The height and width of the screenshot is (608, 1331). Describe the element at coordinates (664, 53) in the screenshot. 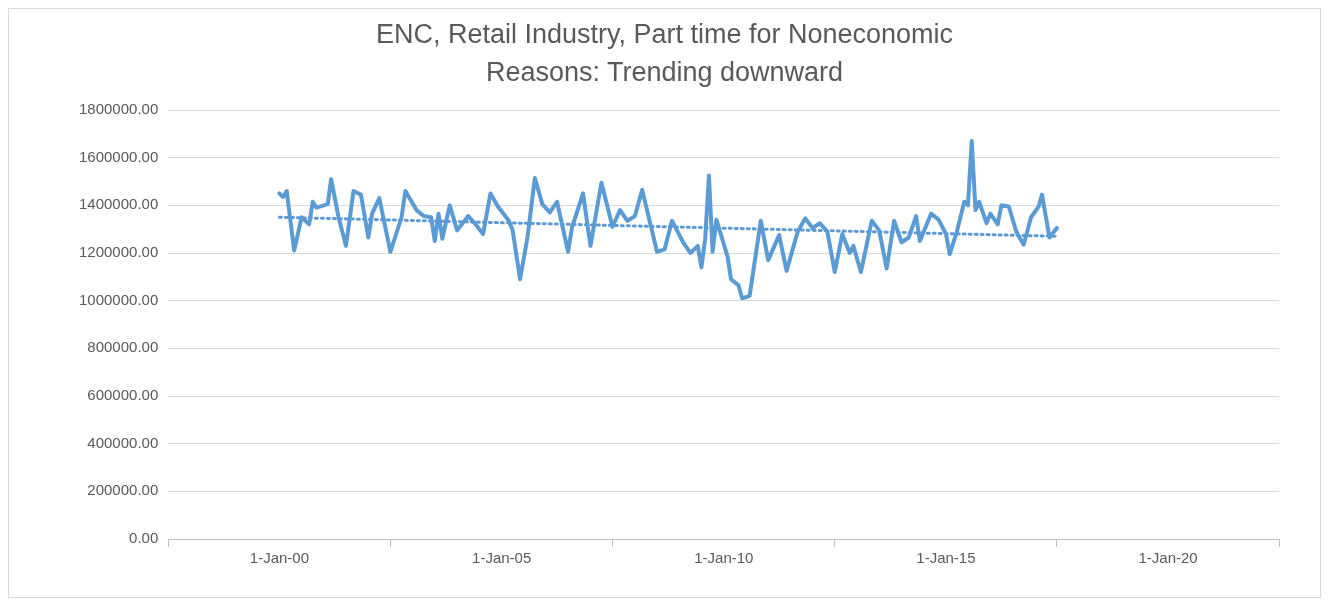

I see `chart-title: ENC, Retail Industry, Part time for Noneconomic Reasons: Trending downward` at that location.